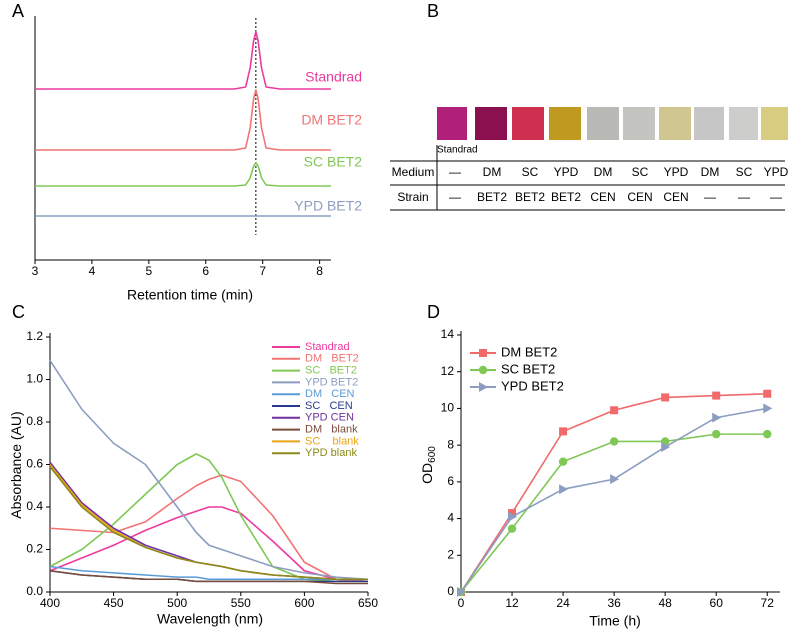 This screenshot has width=790, height=634. What do you see at coordinates (448, 334) in the screenshot?
I see `y-tick-label: 14` at bounding box center [448, 334].